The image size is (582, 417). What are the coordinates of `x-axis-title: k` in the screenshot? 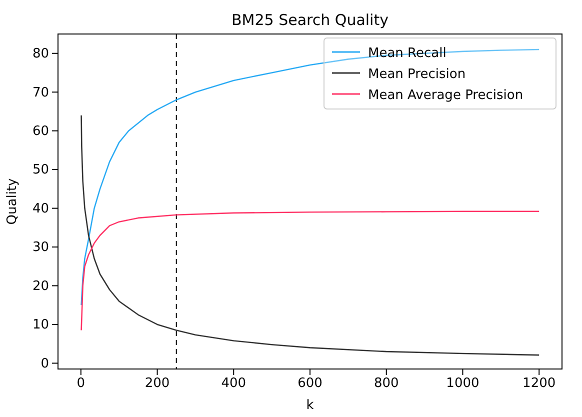 It's located at (310, 405).